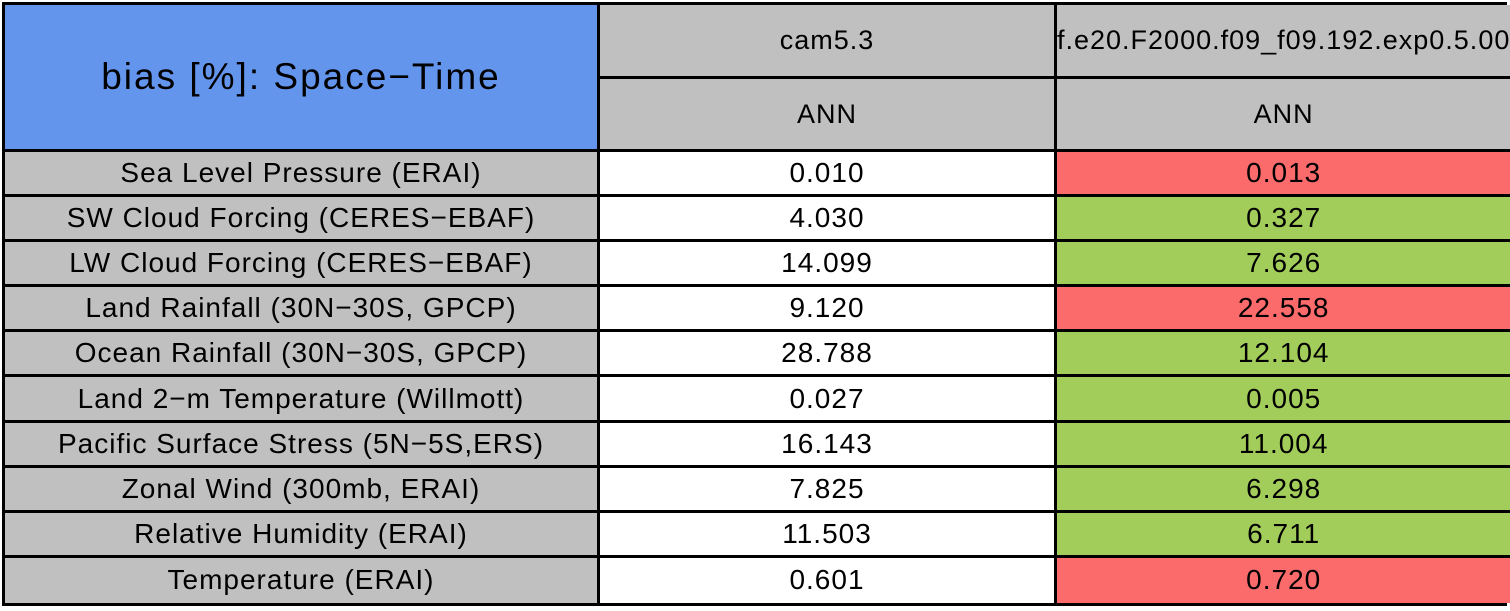 This screenshot has height=611, width=1510. Describe the element at coordinates (828, 400) in the screenshot. I see `value-cell-model1: 0.027` at that location.